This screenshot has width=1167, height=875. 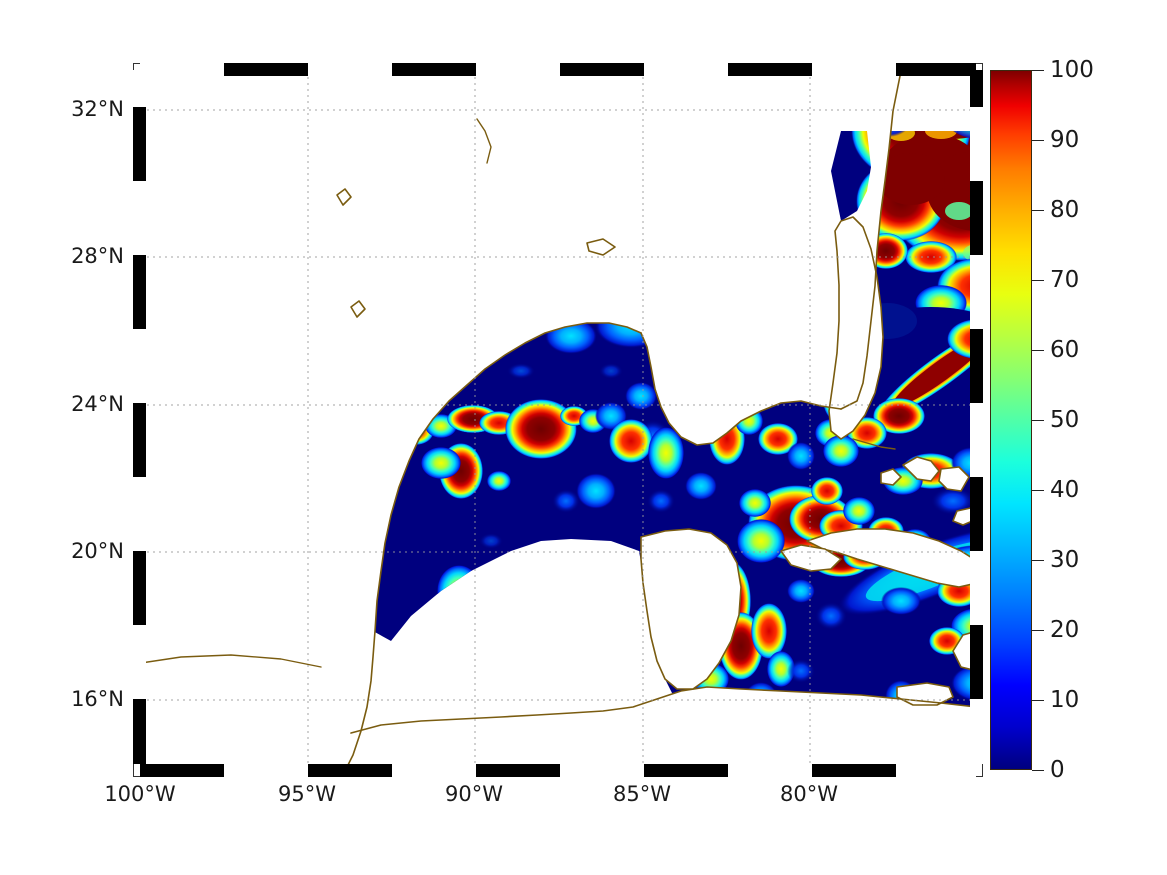 I want to click on xtick-label-85W: 85°W, so click(x=642, y=794).